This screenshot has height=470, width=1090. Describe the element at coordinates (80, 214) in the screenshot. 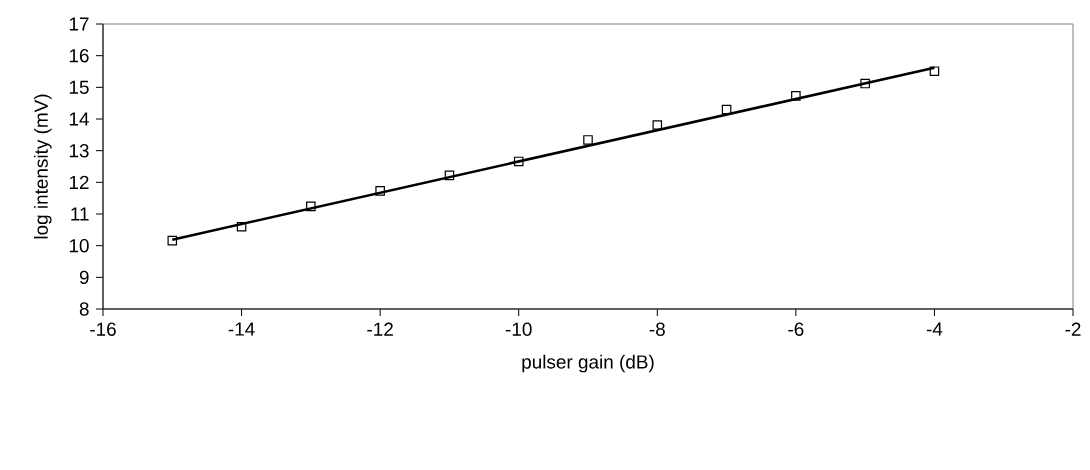

I see `y-tick-label: 11` at that location.